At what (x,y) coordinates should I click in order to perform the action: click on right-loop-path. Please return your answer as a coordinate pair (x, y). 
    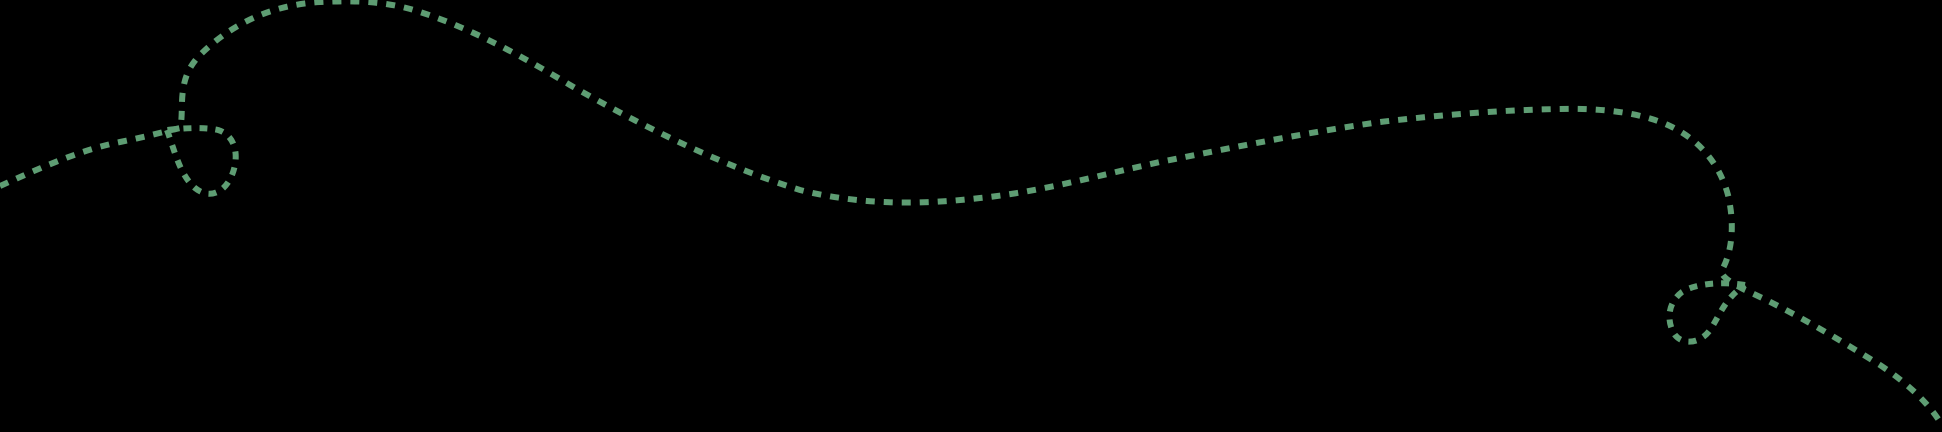
    Looking at the image, I should click on (1706, 312).